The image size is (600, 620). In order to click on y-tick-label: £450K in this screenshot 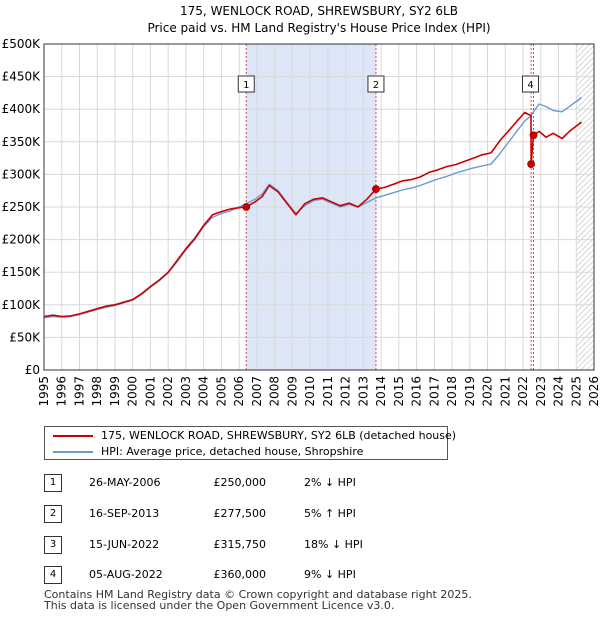, I will do `click(22, 77)`.